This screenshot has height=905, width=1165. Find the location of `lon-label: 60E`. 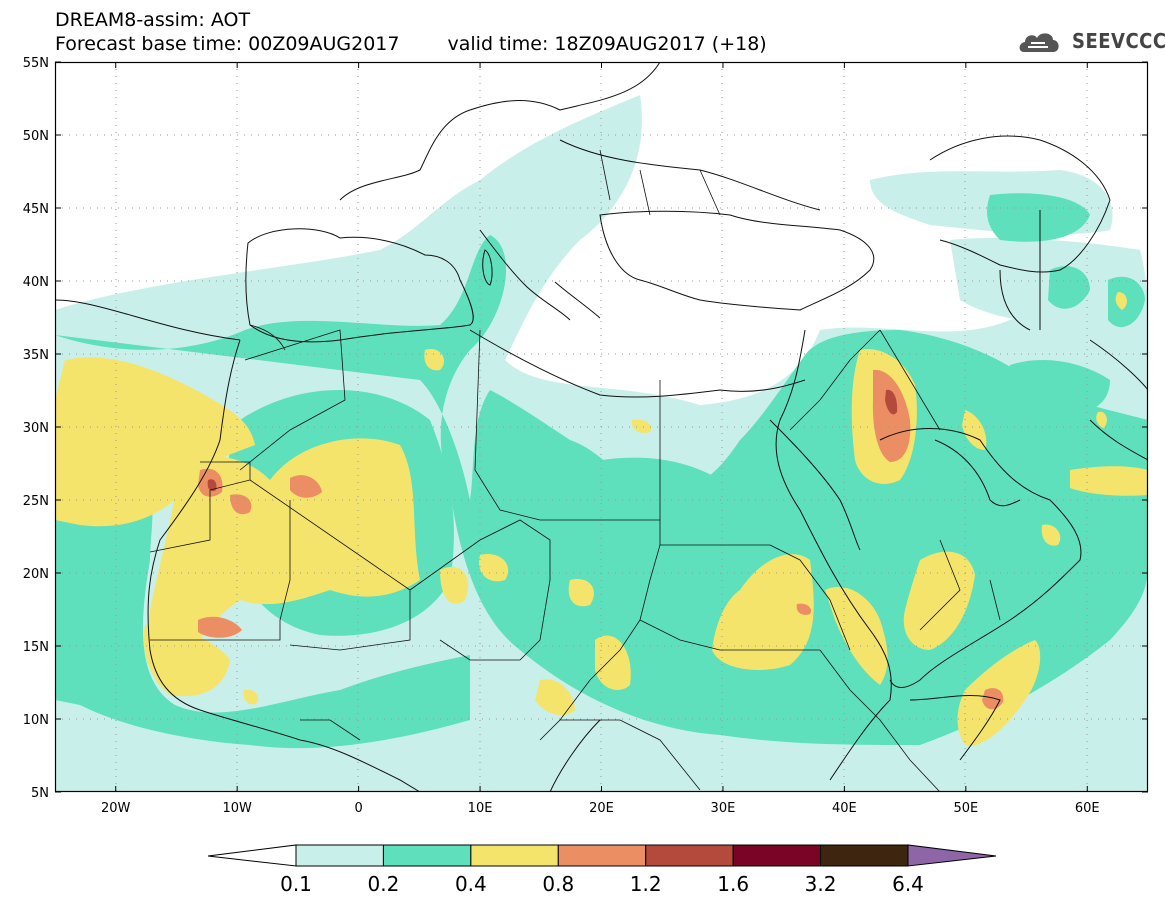

lon-label: 60E is located at coordinates (1087, 808).